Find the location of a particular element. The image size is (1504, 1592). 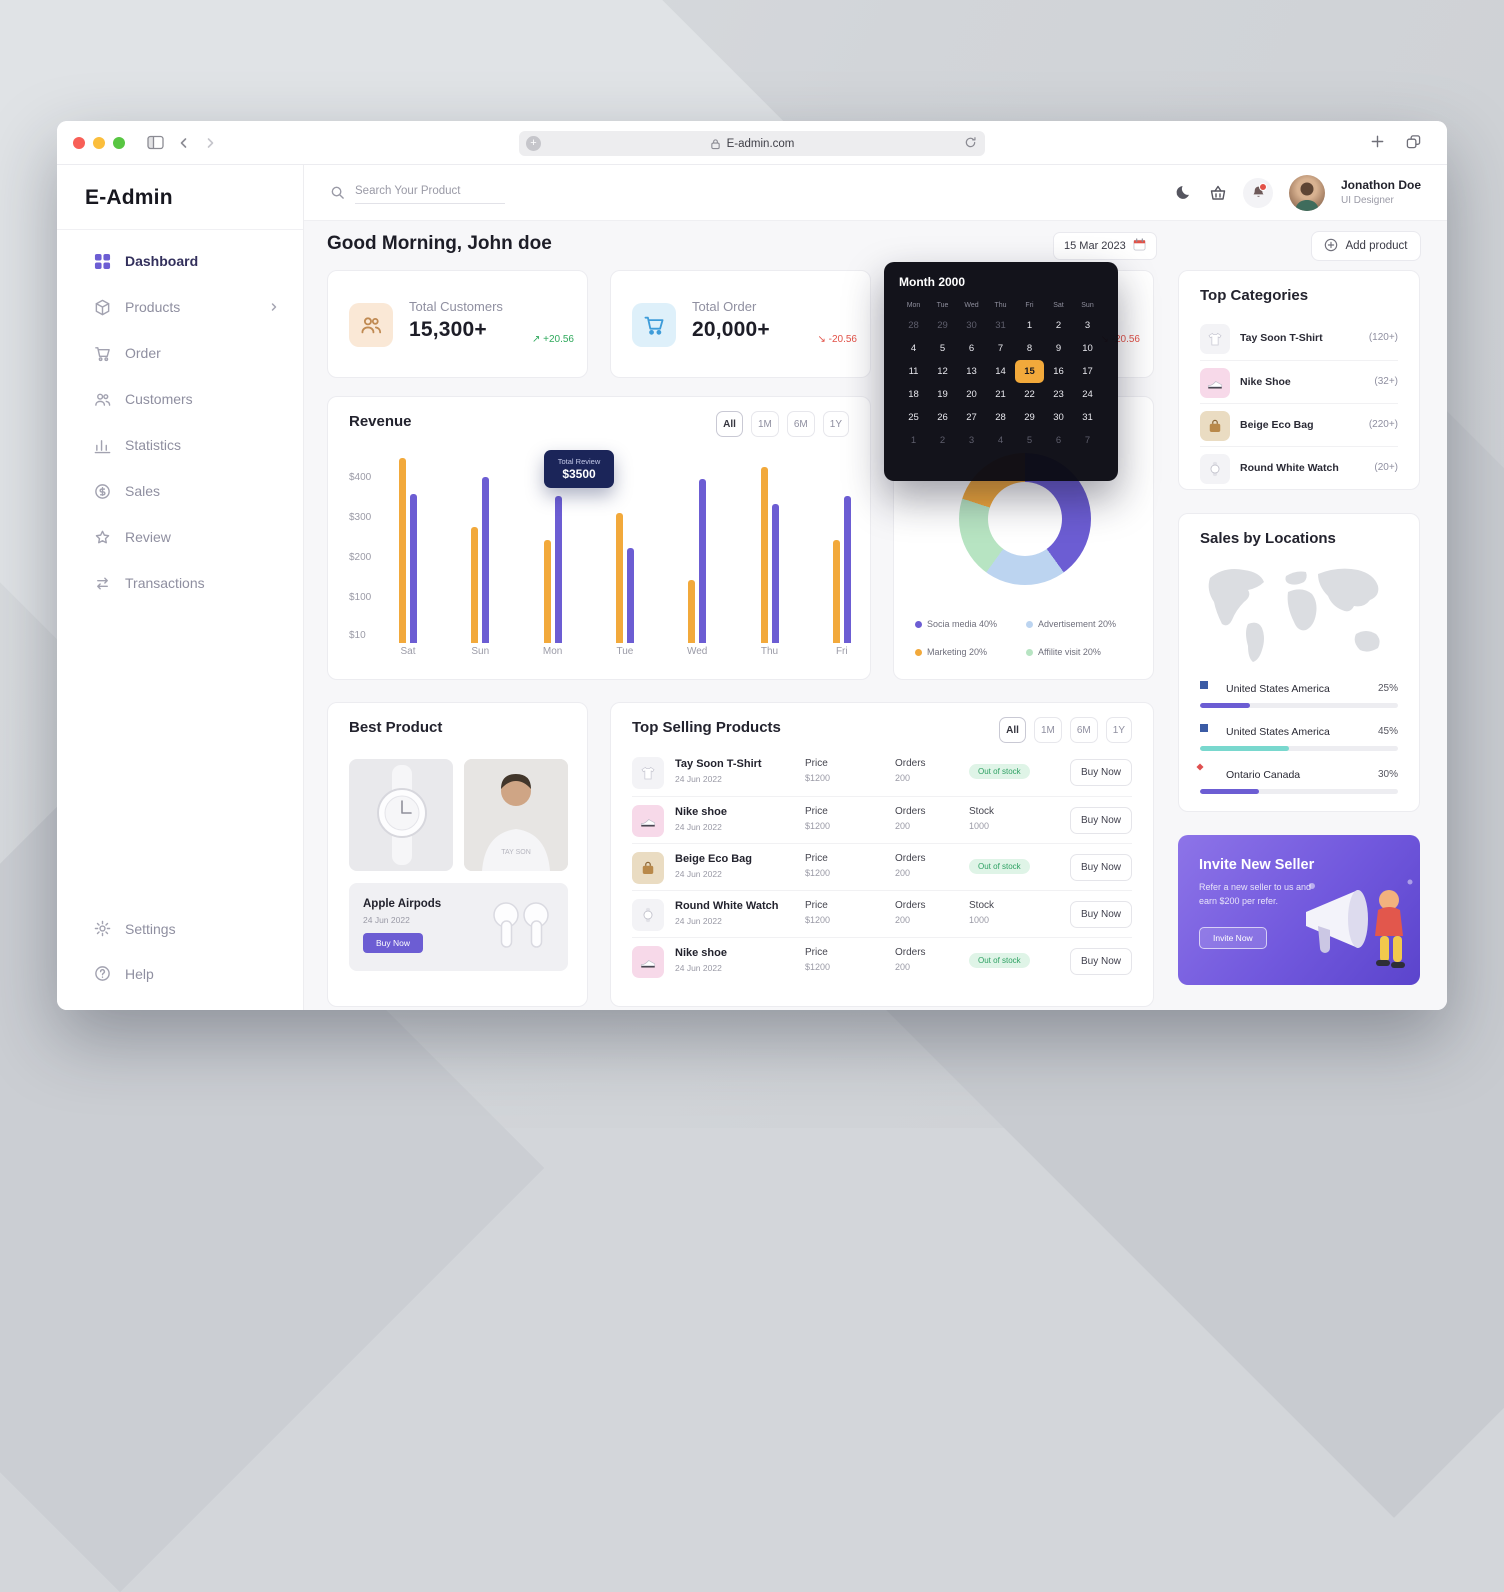

sidebar-item-order: Order is located at coordinates (180, 353).